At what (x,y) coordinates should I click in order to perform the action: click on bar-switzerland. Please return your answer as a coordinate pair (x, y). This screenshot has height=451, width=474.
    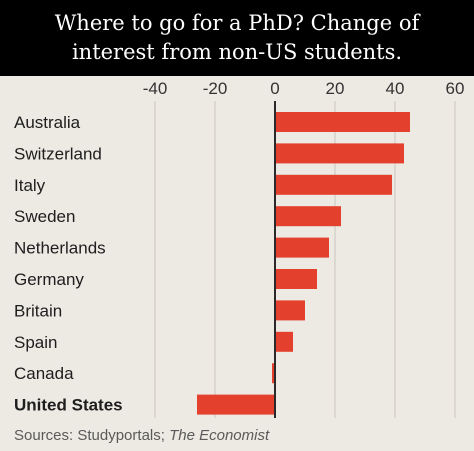
    Looking at the image, I should click on (339, 153).